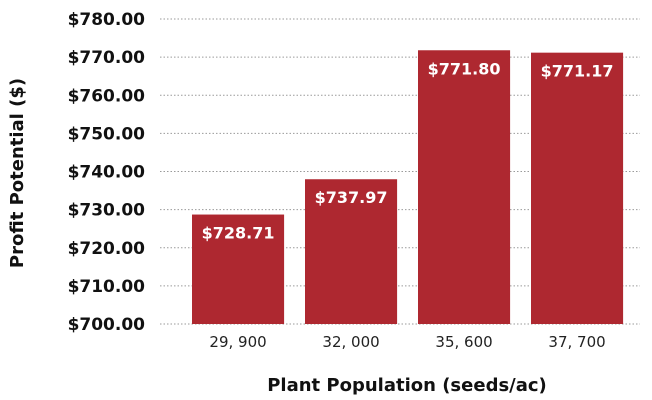 Image resolution: width=652 pixels, height=400 pixels. Describe the element at coordinates (350, 342) in the screenshot. I see `x-tick-label: 32, 000` at that location.